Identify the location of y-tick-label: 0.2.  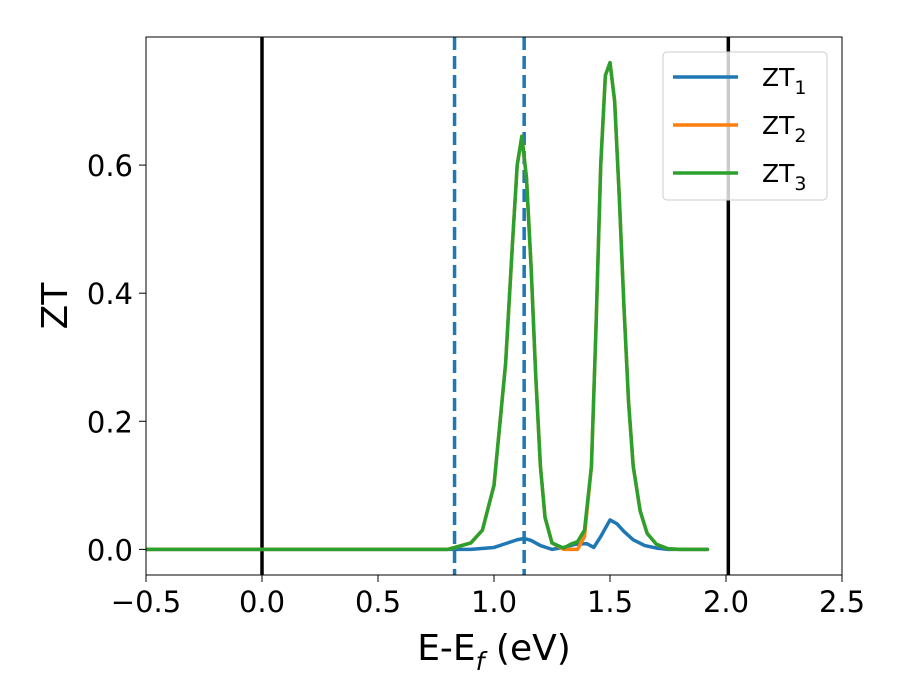
(110, 422).